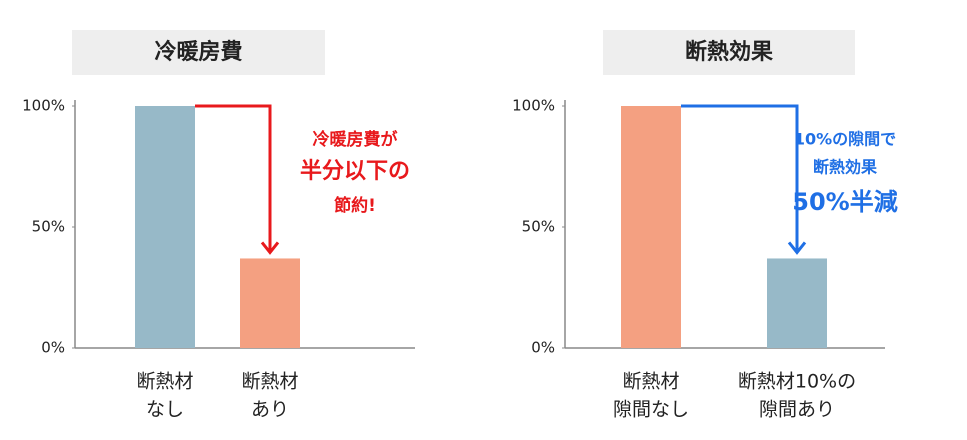  I want to click on annotation: 断熱効果, so click(845, 167).